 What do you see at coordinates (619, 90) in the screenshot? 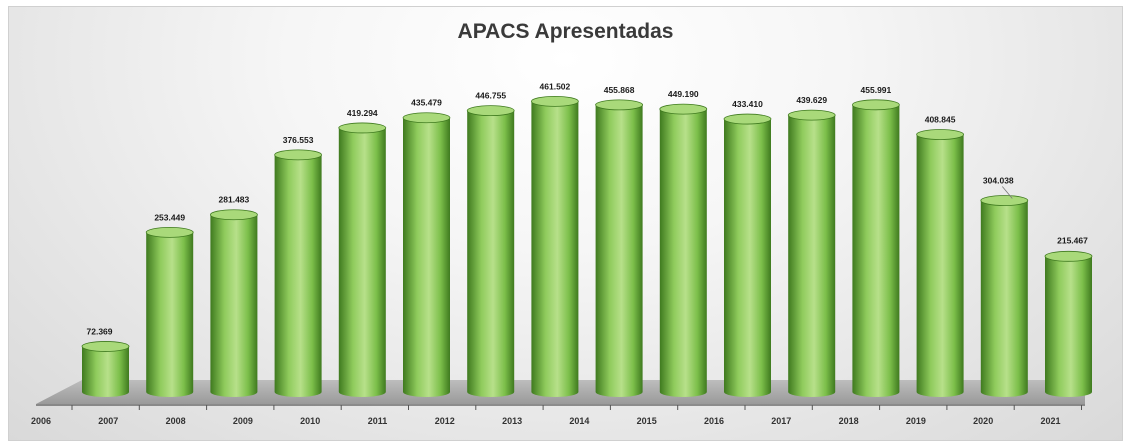
I see `data-label: 455.868` at bounding box center [619, 90].